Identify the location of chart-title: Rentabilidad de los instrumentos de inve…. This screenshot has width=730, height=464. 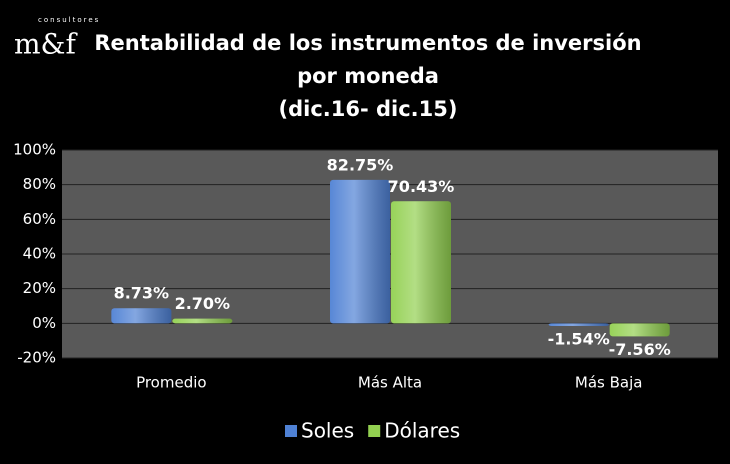
(367, 43).